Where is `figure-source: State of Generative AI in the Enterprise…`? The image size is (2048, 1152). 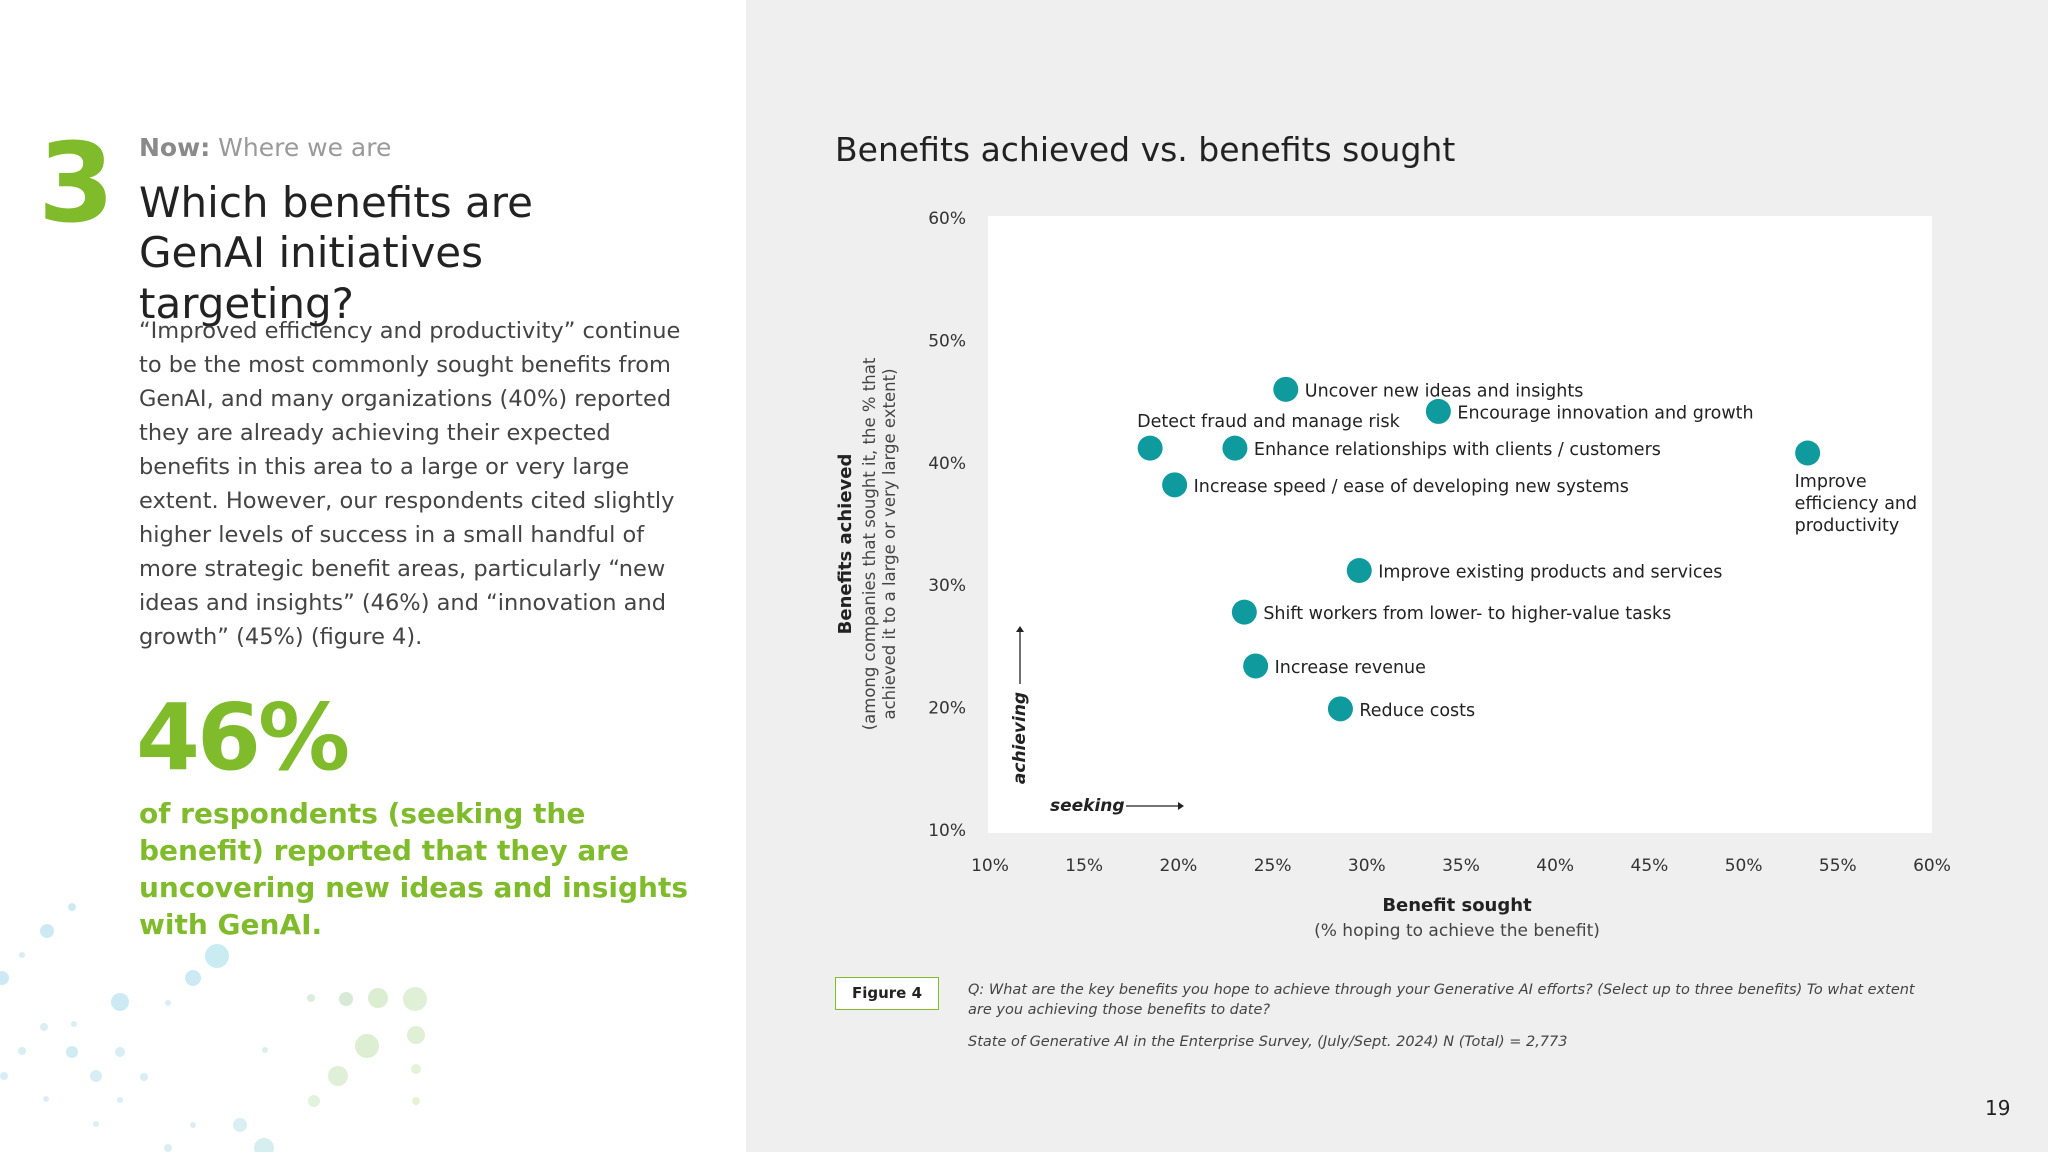
figure-source: State of Generative AI in the Enterprise… is located at coordinates (1268, 1042).